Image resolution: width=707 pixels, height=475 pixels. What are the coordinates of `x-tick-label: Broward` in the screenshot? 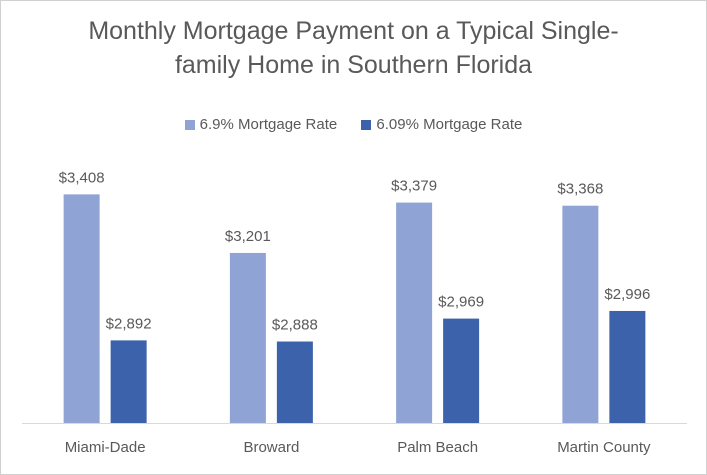 It's located at (271, 447).